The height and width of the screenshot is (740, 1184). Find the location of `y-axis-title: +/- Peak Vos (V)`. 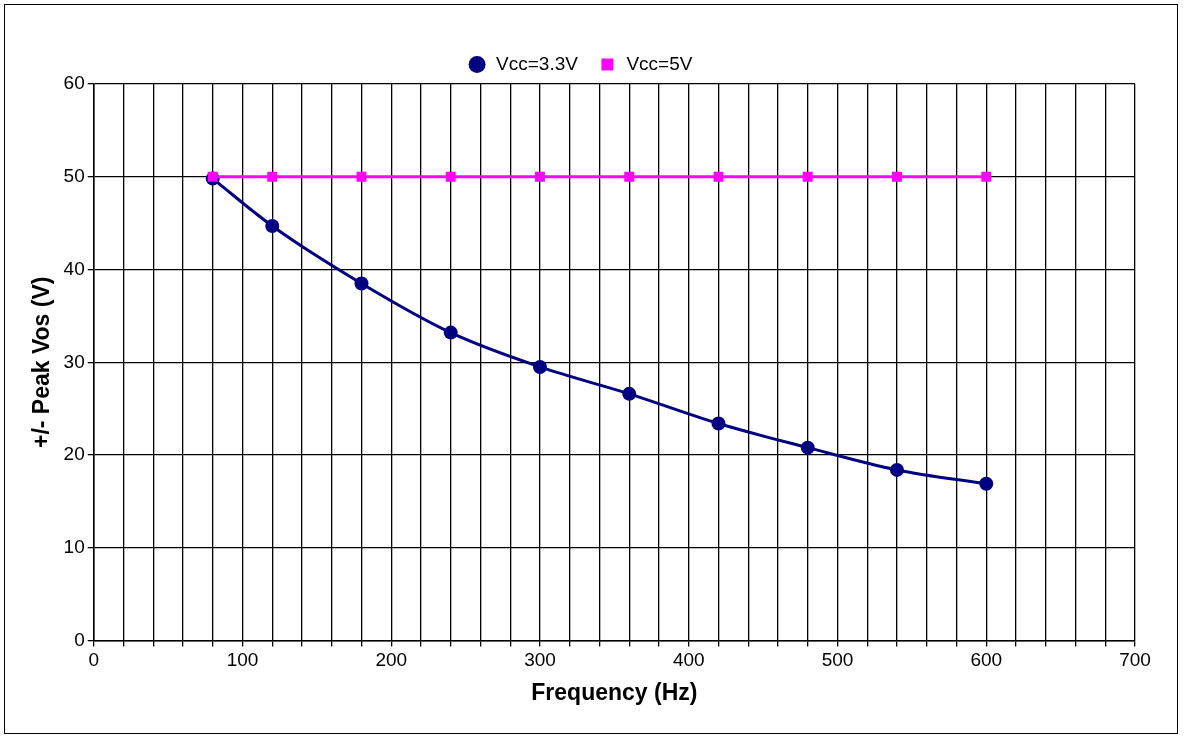

y-axis-title: +/- Peak Vos (V) is located at coordinates (41, 362).